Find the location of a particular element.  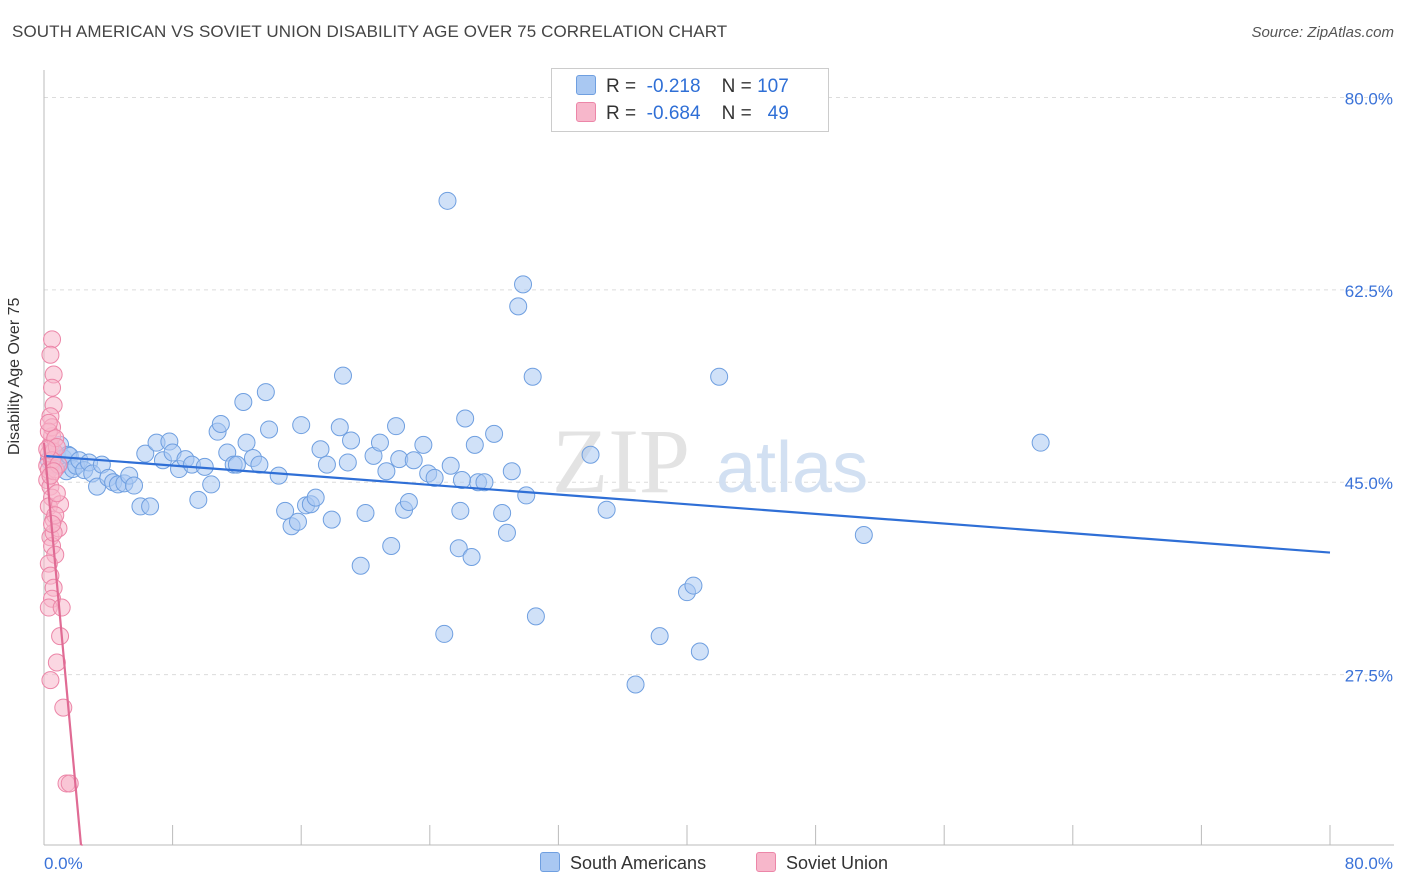

legend-r-value: -0.684 is located at coordinates (673, 113).